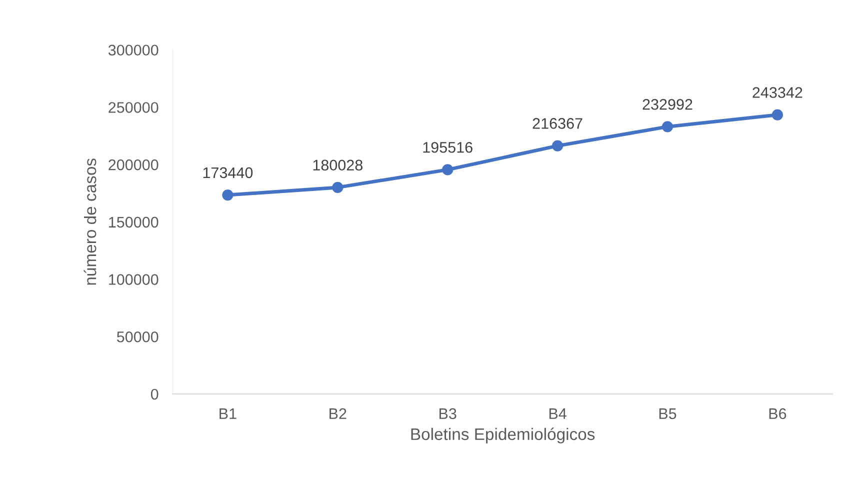 Image resolution: width=868 pixels, height=484 pixels. I want to click on y-tick-label: 200000, so click(133, 164).